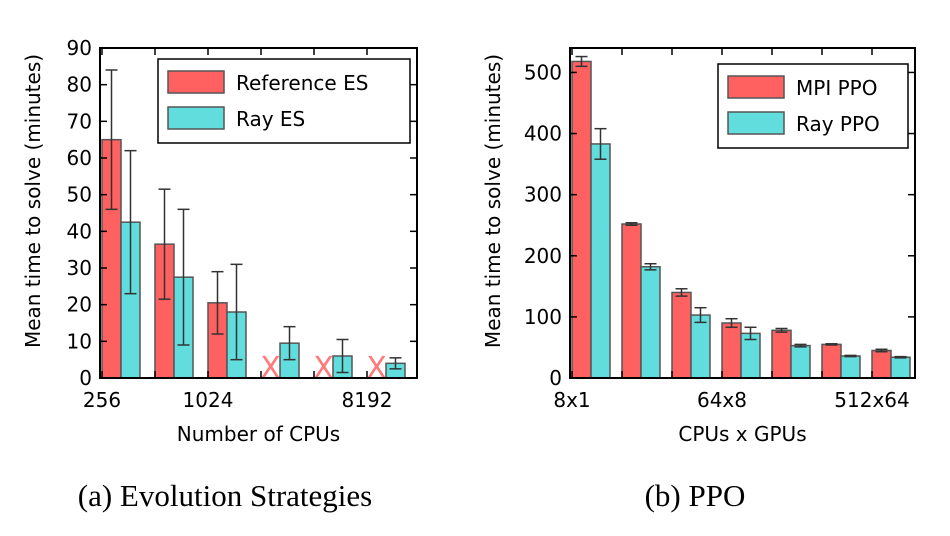  What do you see at coordinates (881, 364) in the screenshot?
I see `bar-mpi-ppo-512x64` at bounding box center [881, 364].